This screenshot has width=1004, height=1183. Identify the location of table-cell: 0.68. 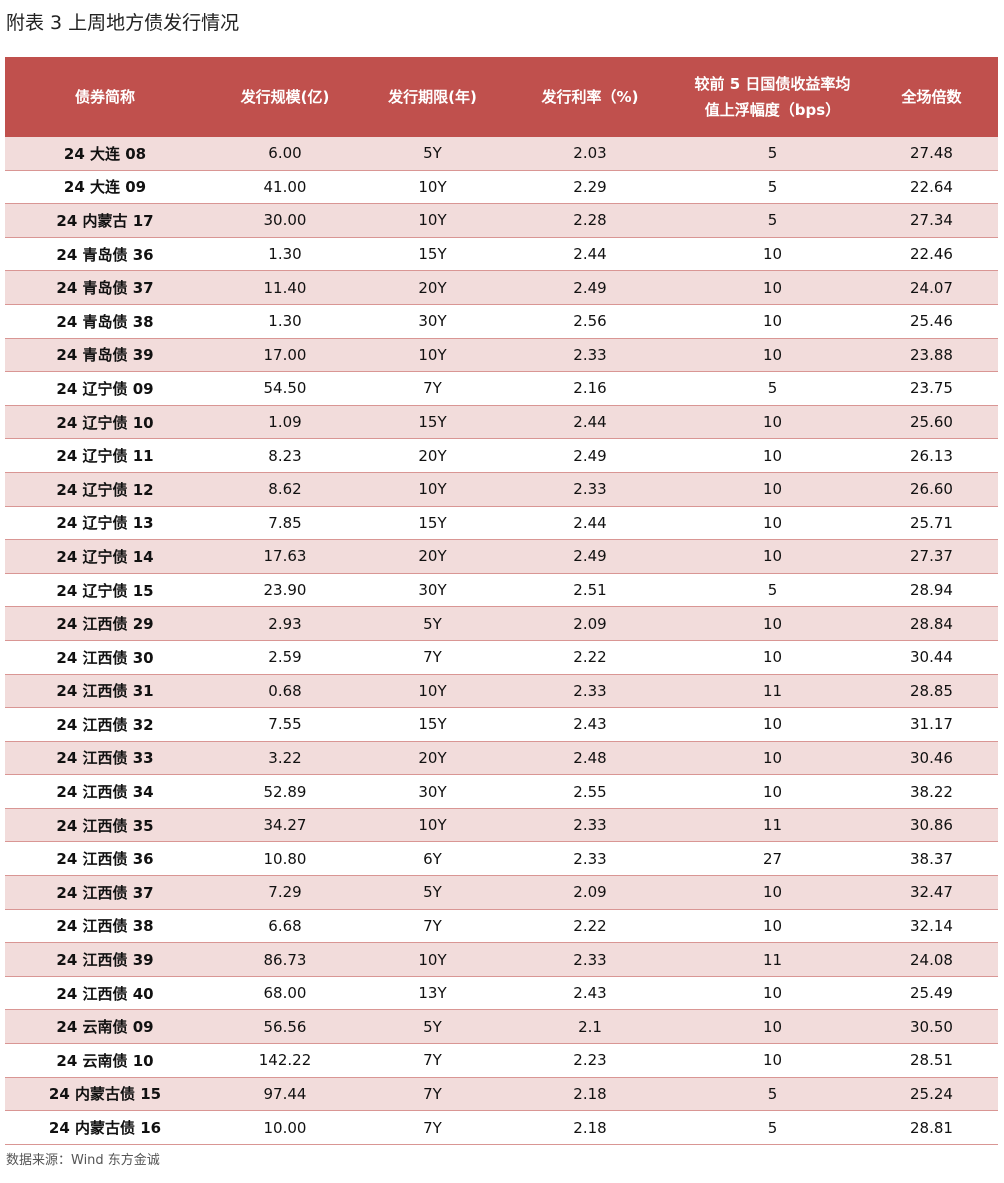
(285, 691).